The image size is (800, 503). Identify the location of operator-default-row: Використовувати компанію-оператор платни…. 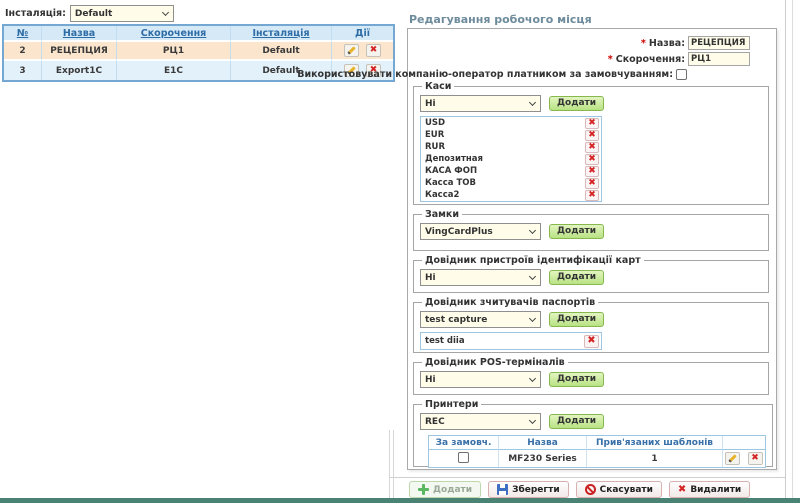
(492, 74).